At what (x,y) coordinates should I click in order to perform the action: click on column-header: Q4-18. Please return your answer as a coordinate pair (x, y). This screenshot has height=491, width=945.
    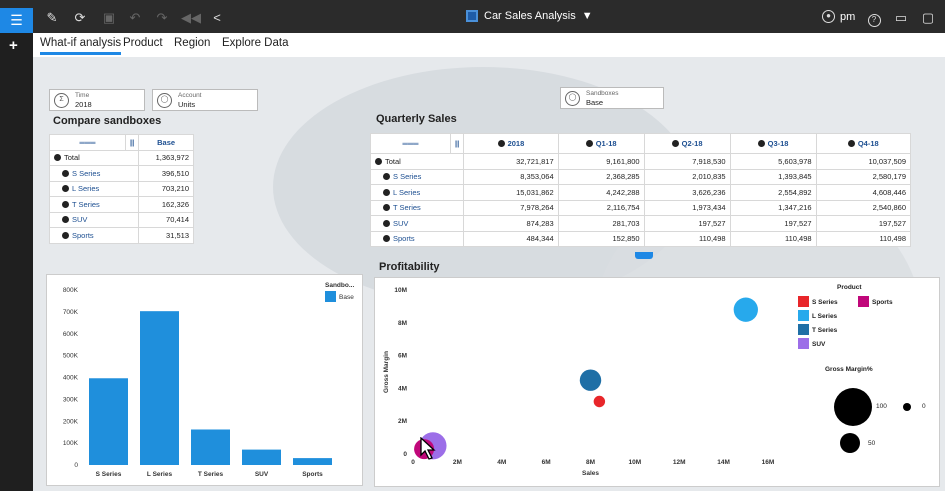
    Looking at the image, I should click on (863, 143).